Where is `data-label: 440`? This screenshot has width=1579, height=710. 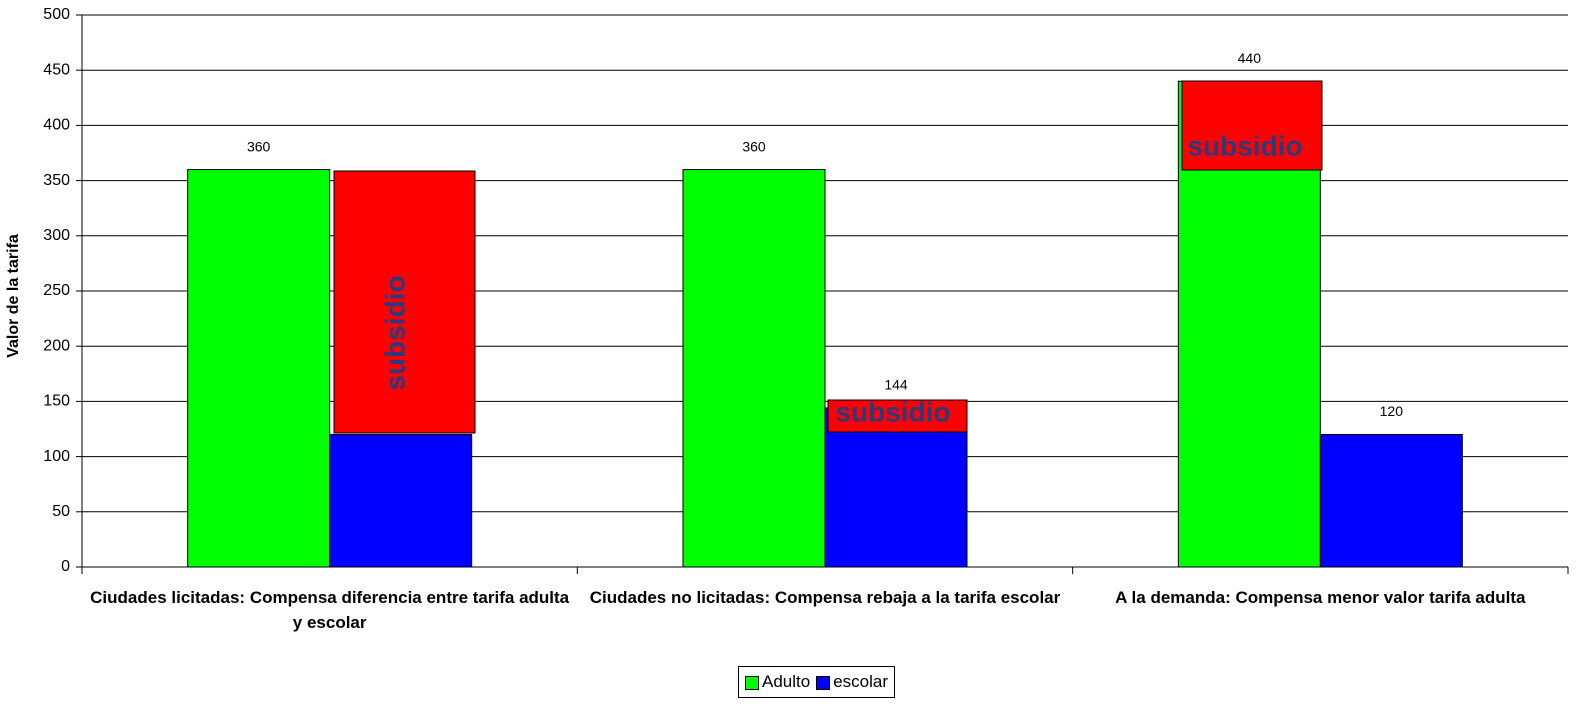
data-label: 440 is located at coordinates (1250, 58).